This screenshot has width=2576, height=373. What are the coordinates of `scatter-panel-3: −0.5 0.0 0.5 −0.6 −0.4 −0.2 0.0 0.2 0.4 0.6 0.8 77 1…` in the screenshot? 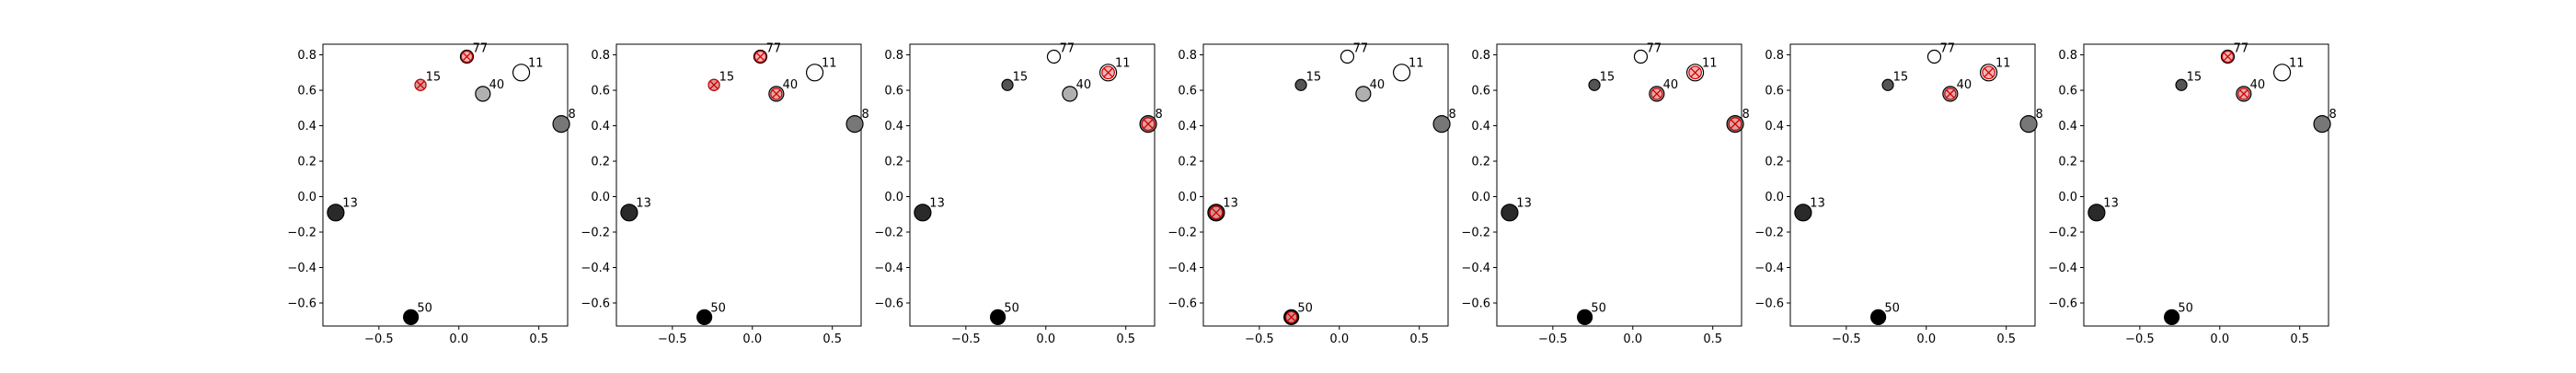 It's located at (1018, 193).